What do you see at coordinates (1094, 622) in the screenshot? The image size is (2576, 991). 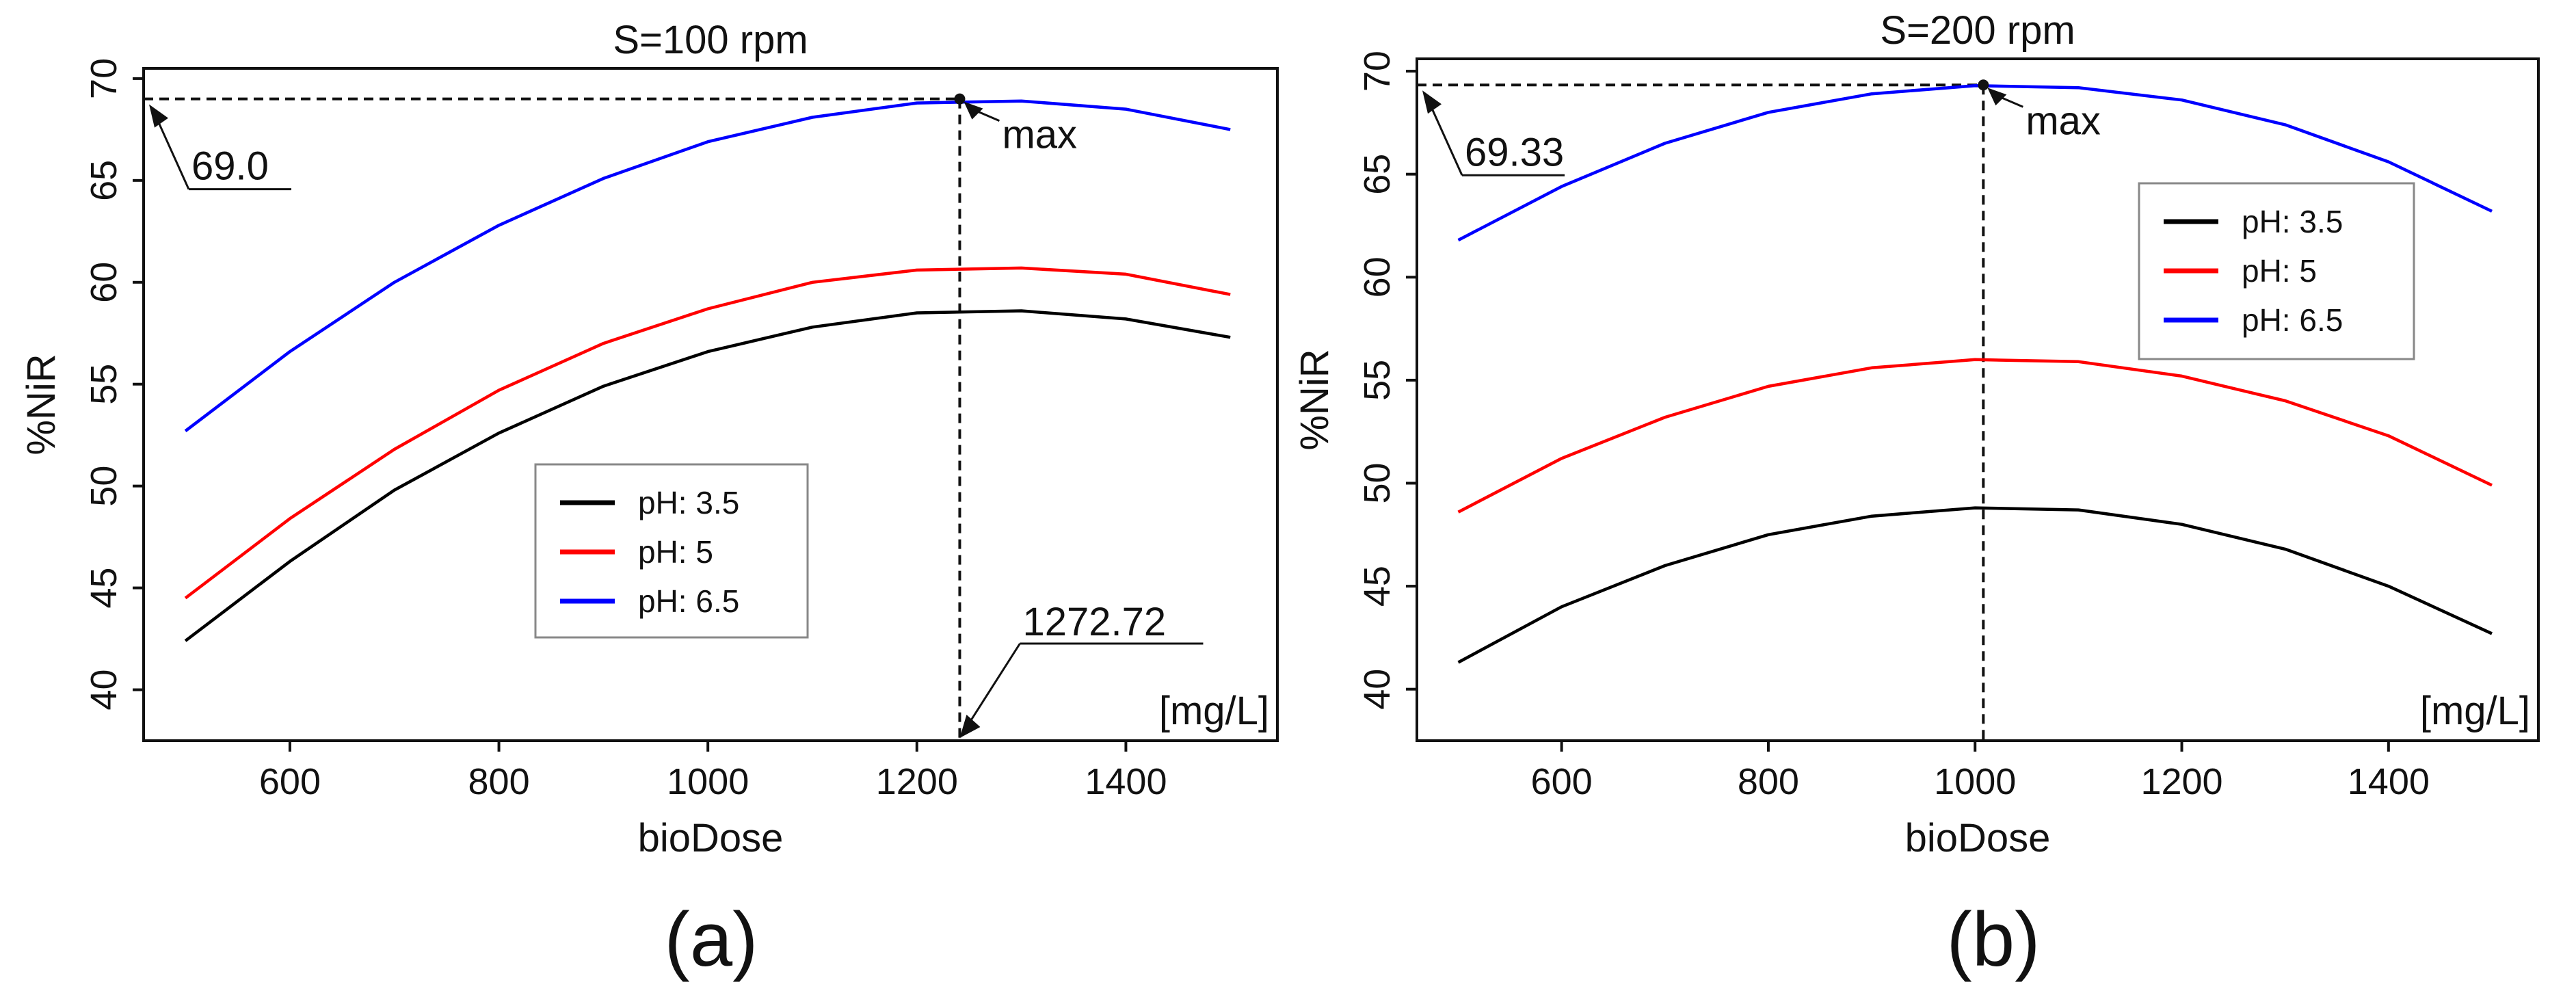 I see `x-value-annotation: 1272.72` at bounding box center [1094, 622].